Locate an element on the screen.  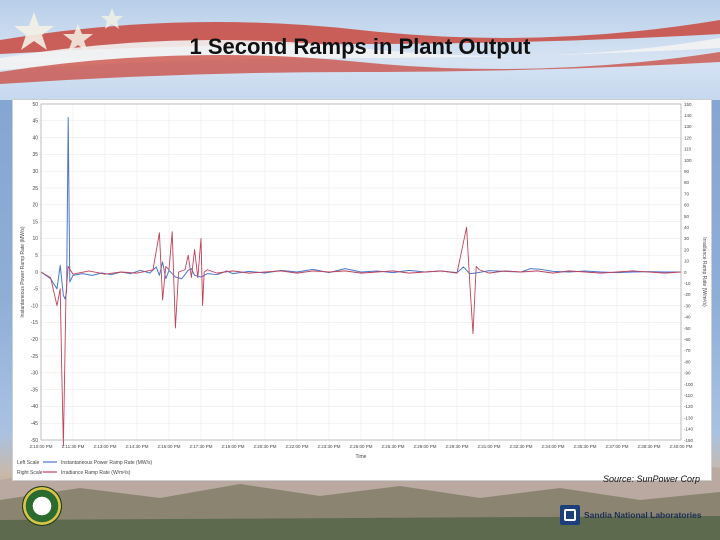
left-tick-label: -5 is located at coordinates (36, 290).